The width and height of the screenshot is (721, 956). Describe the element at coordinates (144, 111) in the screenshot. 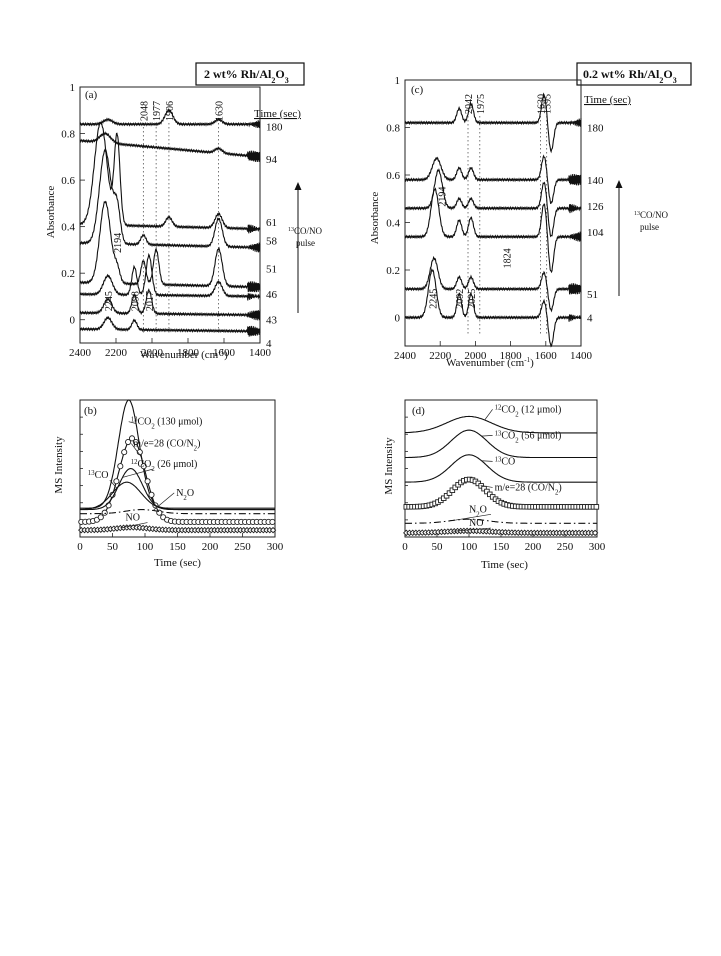

I see `panel-a-peak-label-2048: 2048` at that location.